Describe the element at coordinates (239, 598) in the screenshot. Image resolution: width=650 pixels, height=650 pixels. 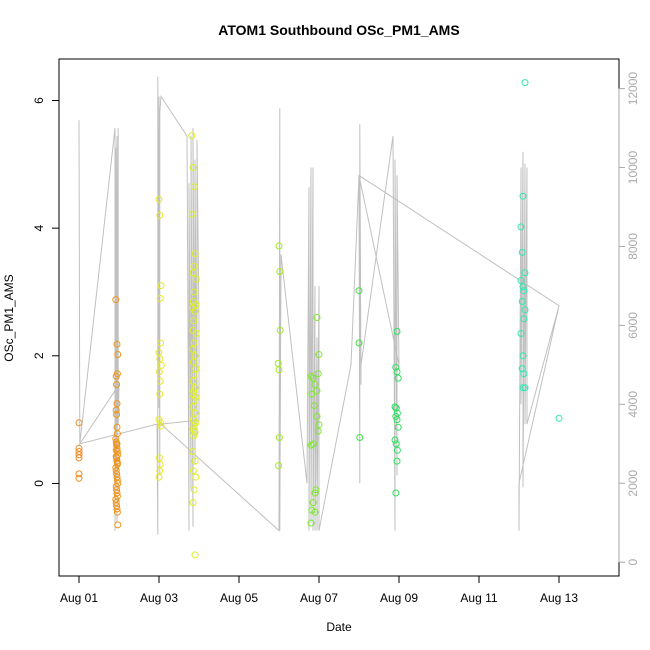
I see `x-tick-label: Aug 05` at that location.